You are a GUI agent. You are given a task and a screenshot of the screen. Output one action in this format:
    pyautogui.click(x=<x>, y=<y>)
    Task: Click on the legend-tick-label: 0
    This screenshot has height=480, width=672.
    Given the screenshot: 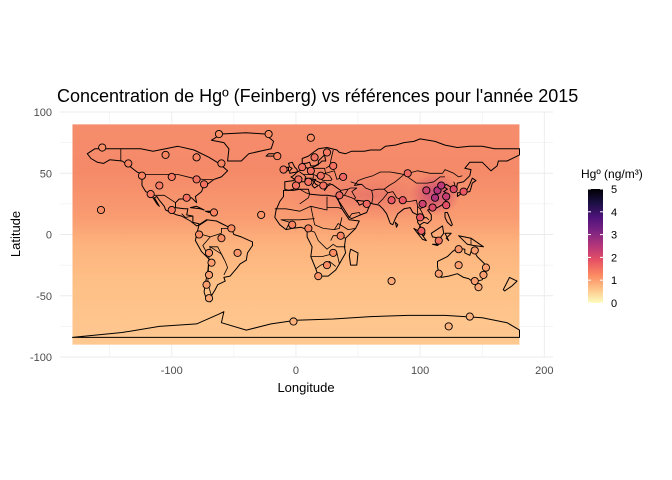 What is the action you would take?
    pyautogui.click(x=614, y=304)
    